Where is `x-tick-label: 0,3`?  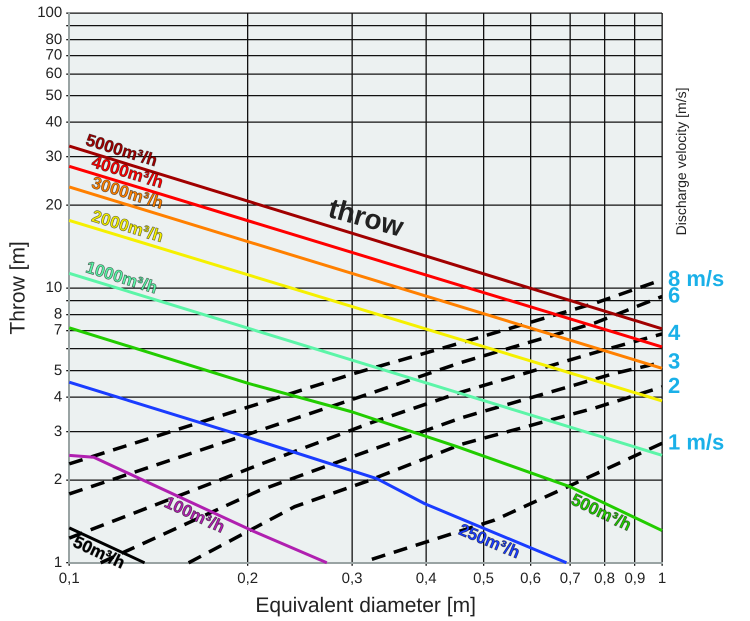 x-tick-label: 0,3 is located at coordinates (352, 578).